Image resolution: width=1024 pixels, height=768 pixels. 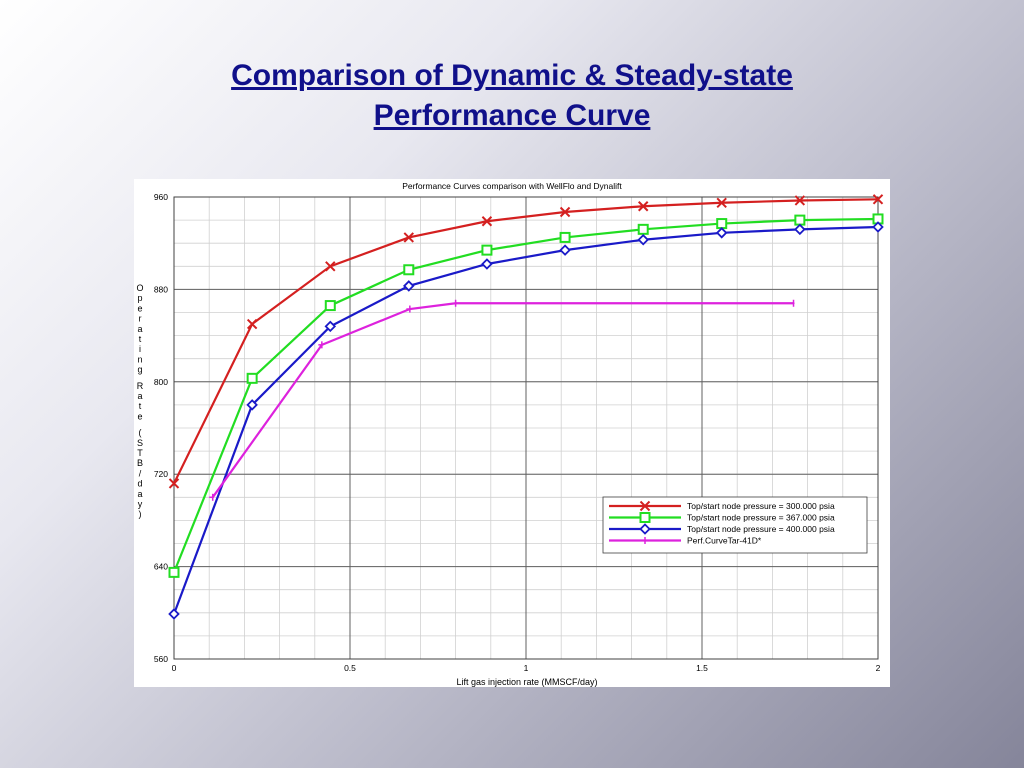 I want to click on y-axis-title-char: T, so click(x=140, y=453).